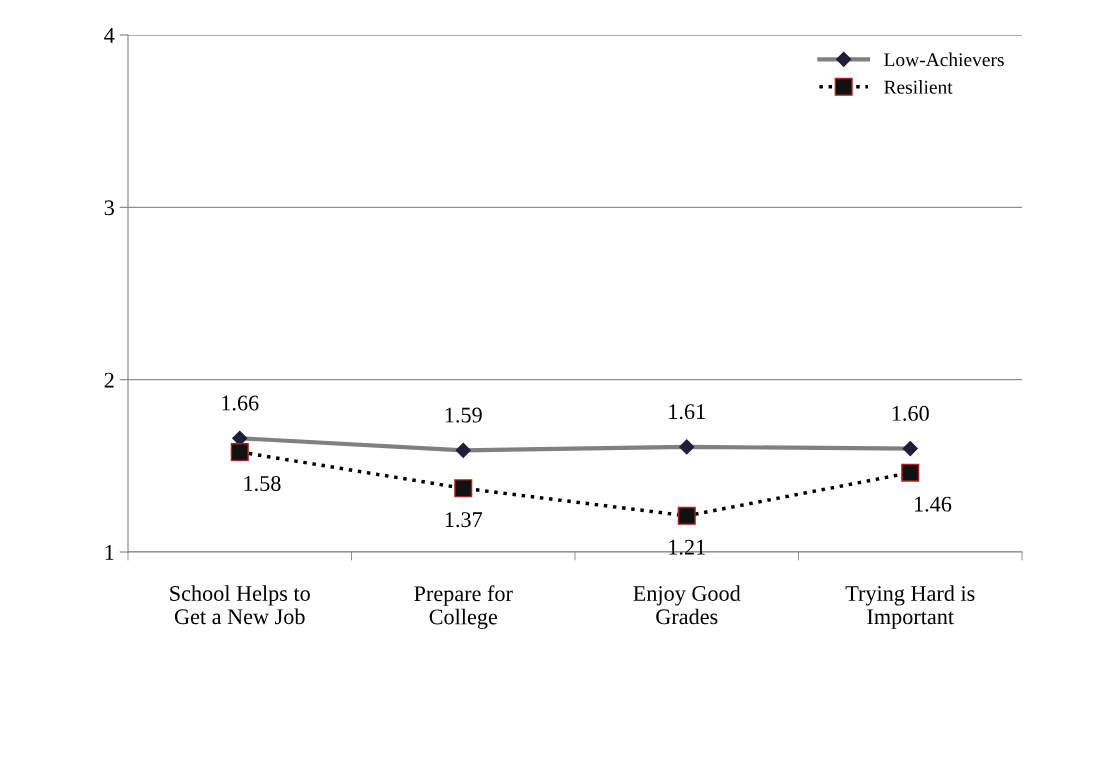 The width and height of the screenshot is (1098, 774). What do you see at coordinates (463, 607) in the screenshot?
I see `x-tick-label: Prepare for College` at bounding box center [463, 607].